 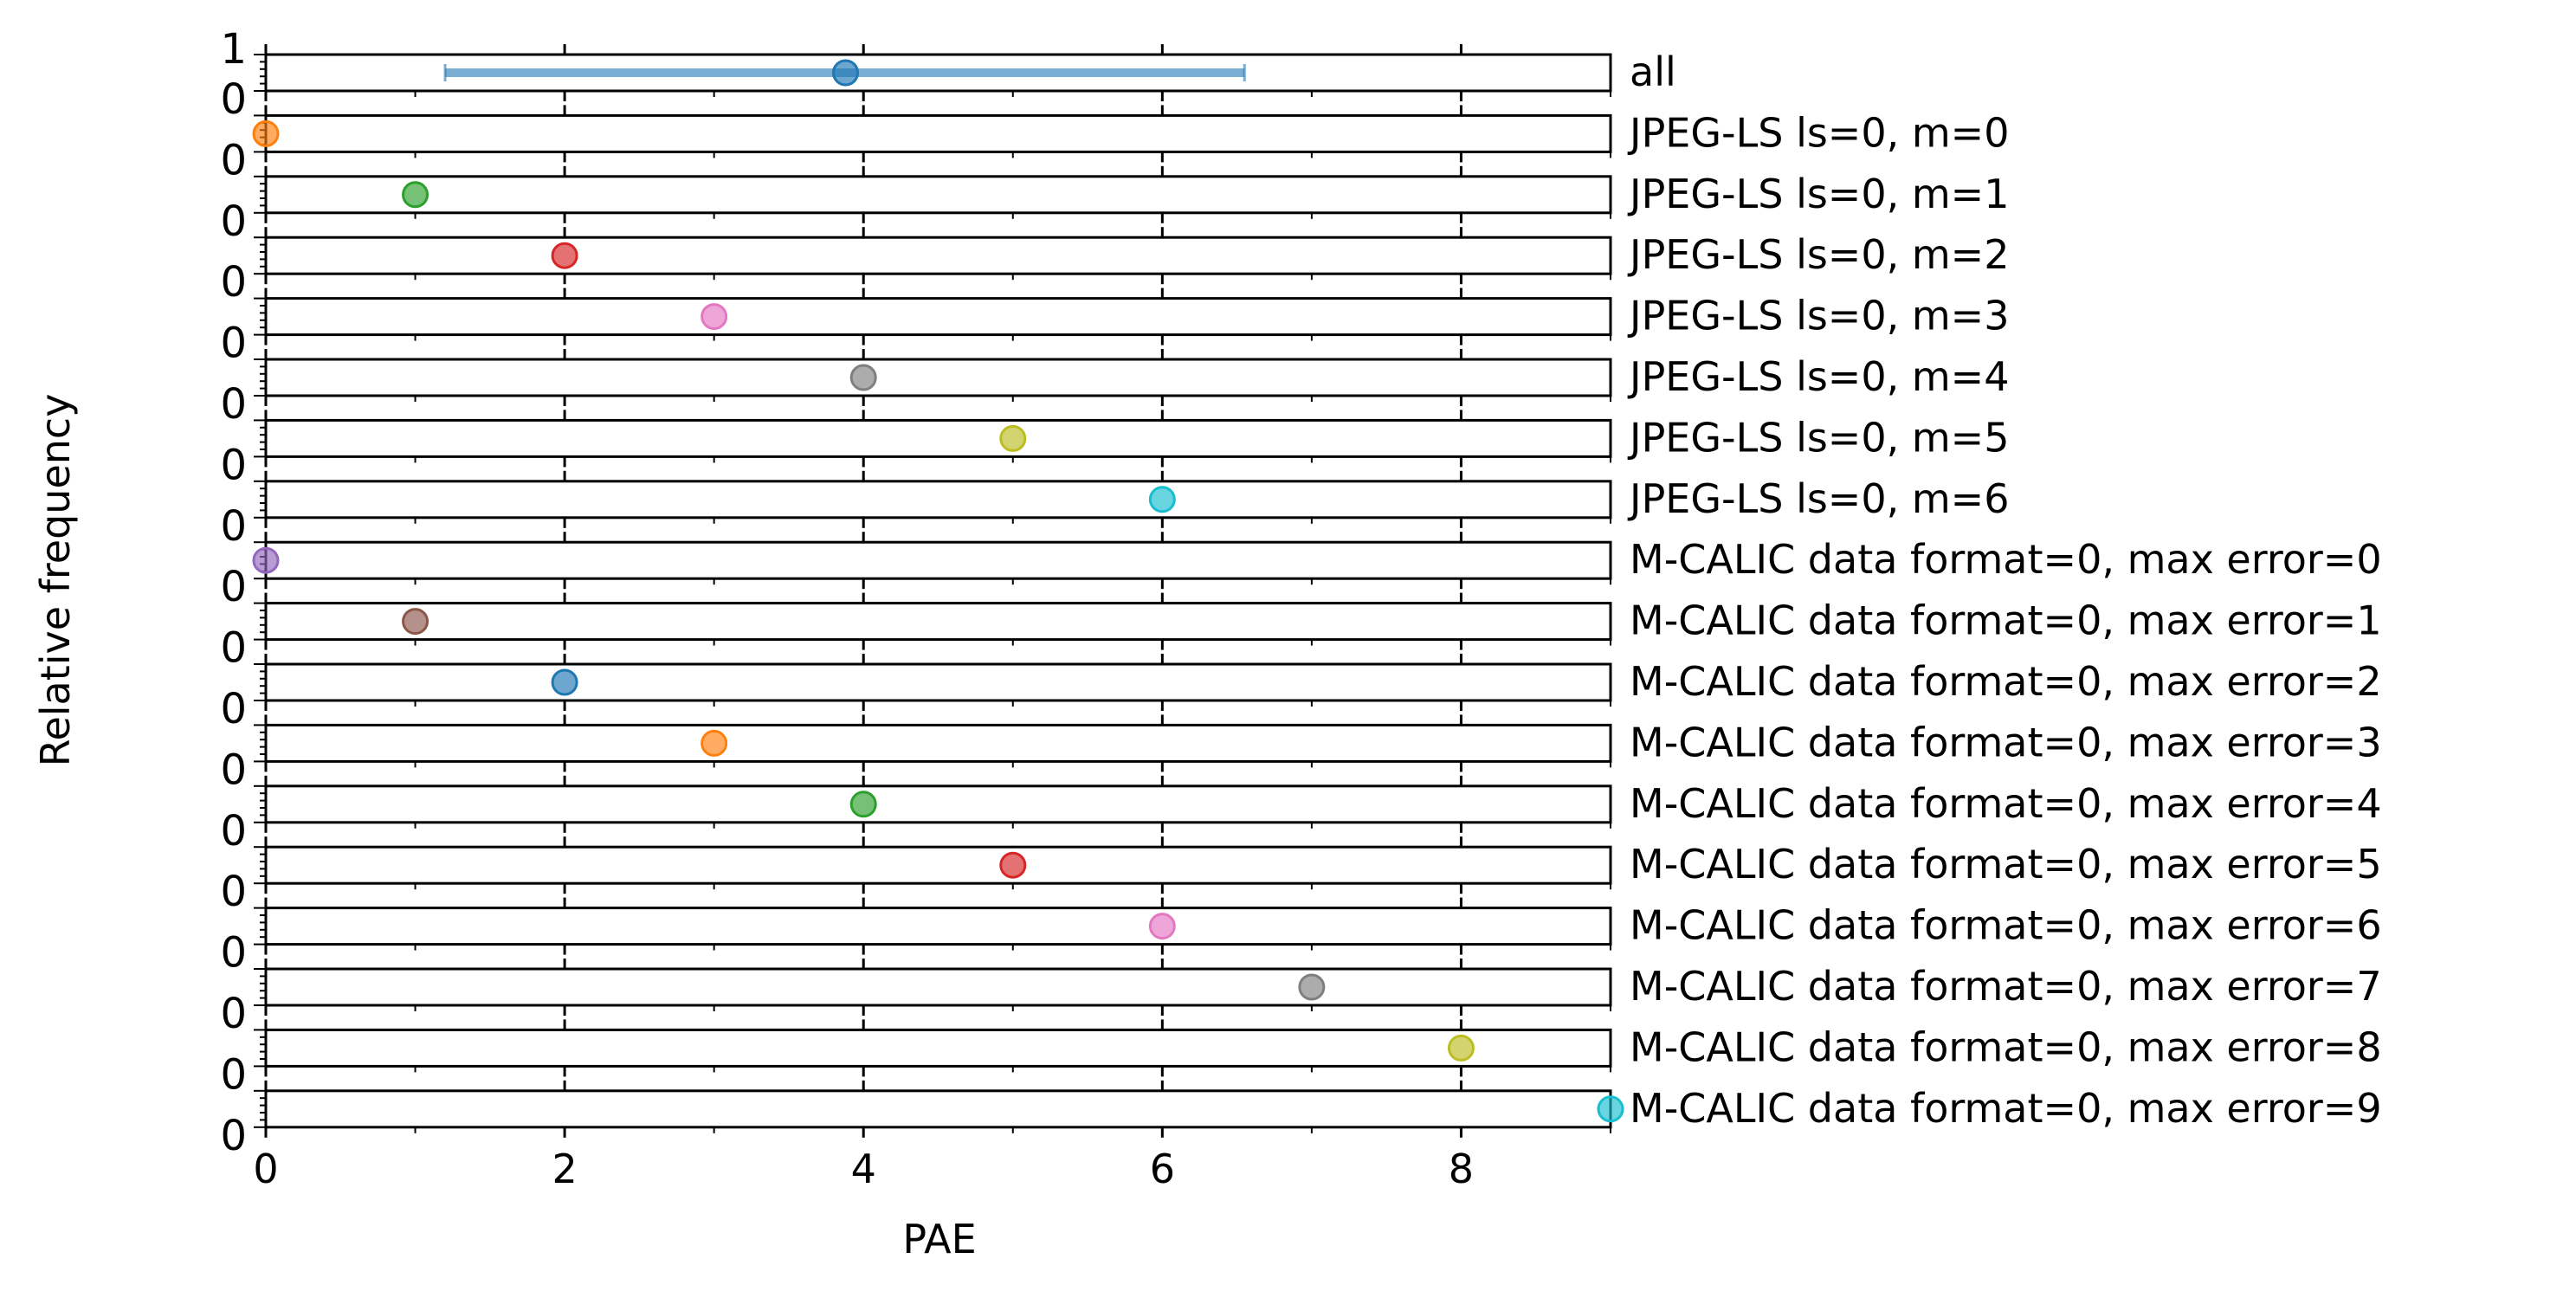 What do you see at coordinates (1818, 133) in the screenshot?
I see `series-label: JPEG-LS ls=0, m=0` at bounding box center [1818, 133].